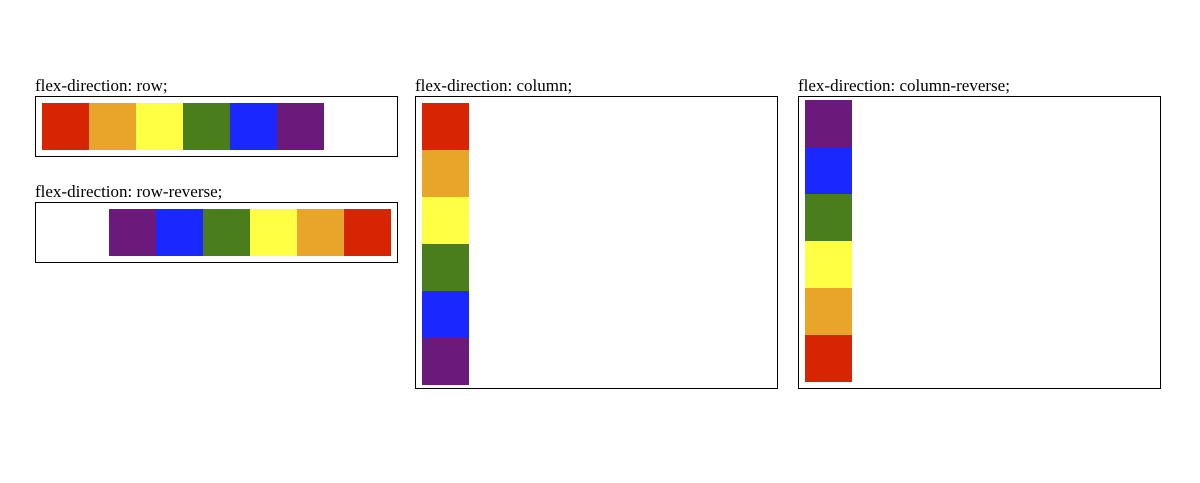 Image resolution: width=1200 pixels, height=483 pixels. I want to click on demo-flex-row: flex-direction: row;, so click(216, 116).